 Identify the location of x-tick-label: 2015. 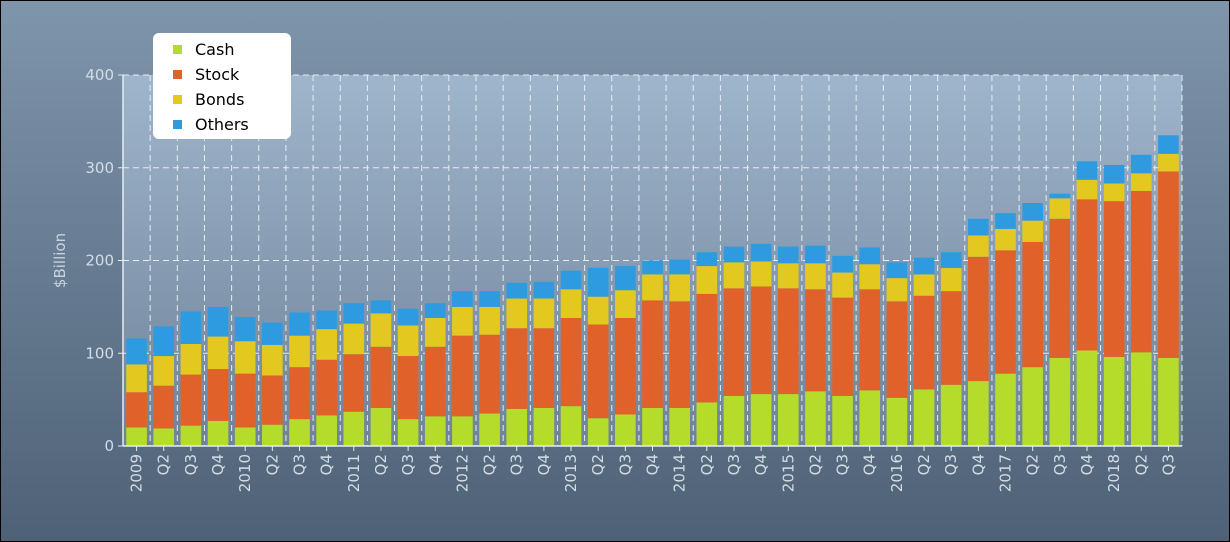
(788, 473).